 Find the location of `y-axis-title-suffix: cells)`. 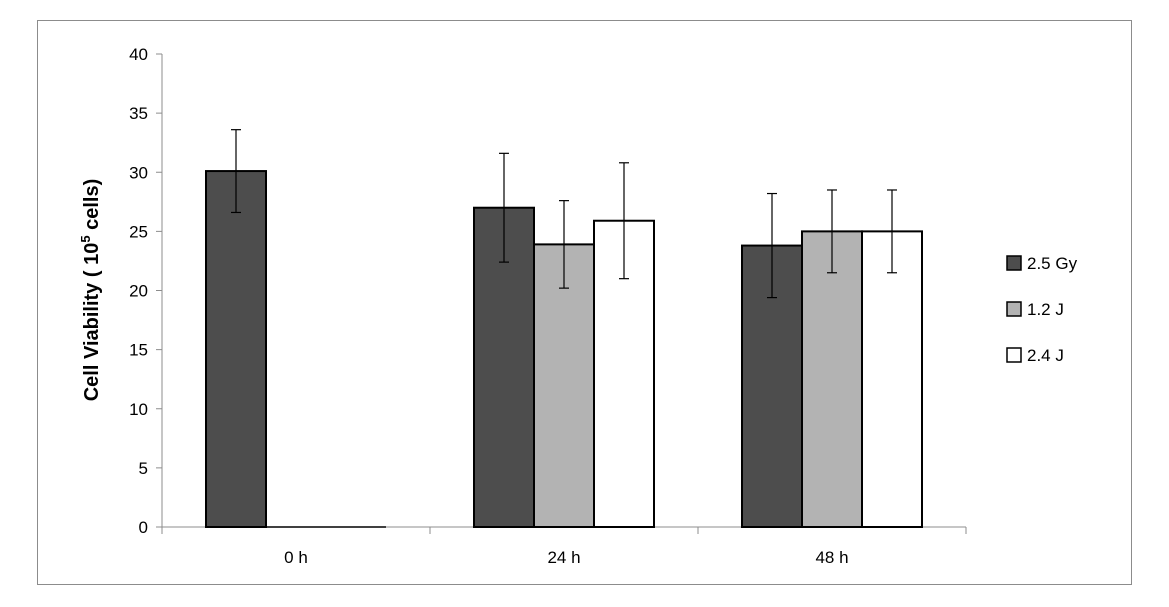

y-axis-title-suffix: cells) is located at coordinates (92, 207).